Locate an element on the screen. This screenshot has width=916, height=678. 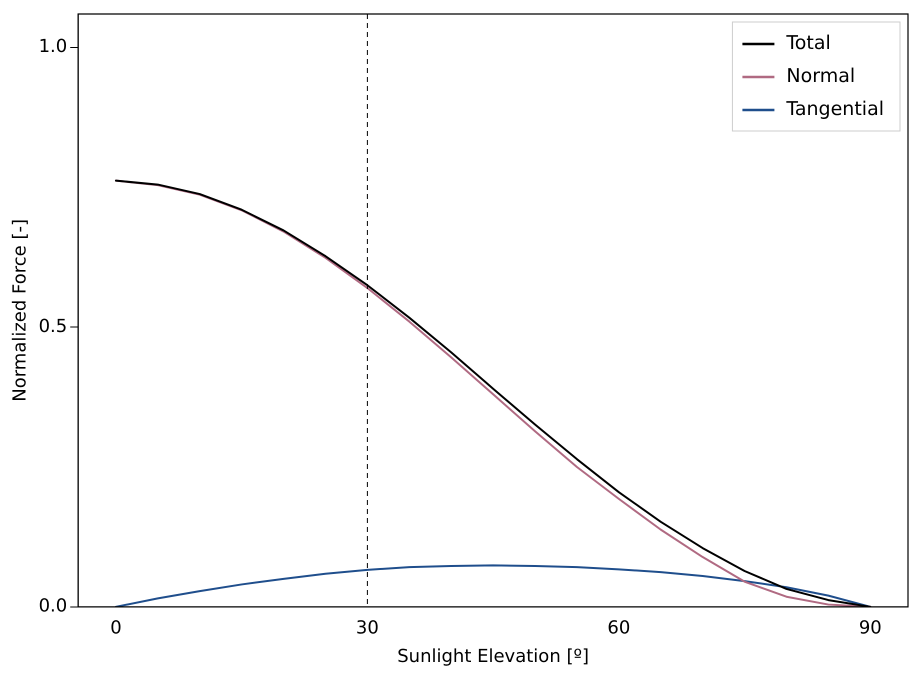
x-axis-title: Sunlight Elevation [º] is located at coordinates (493, 656).